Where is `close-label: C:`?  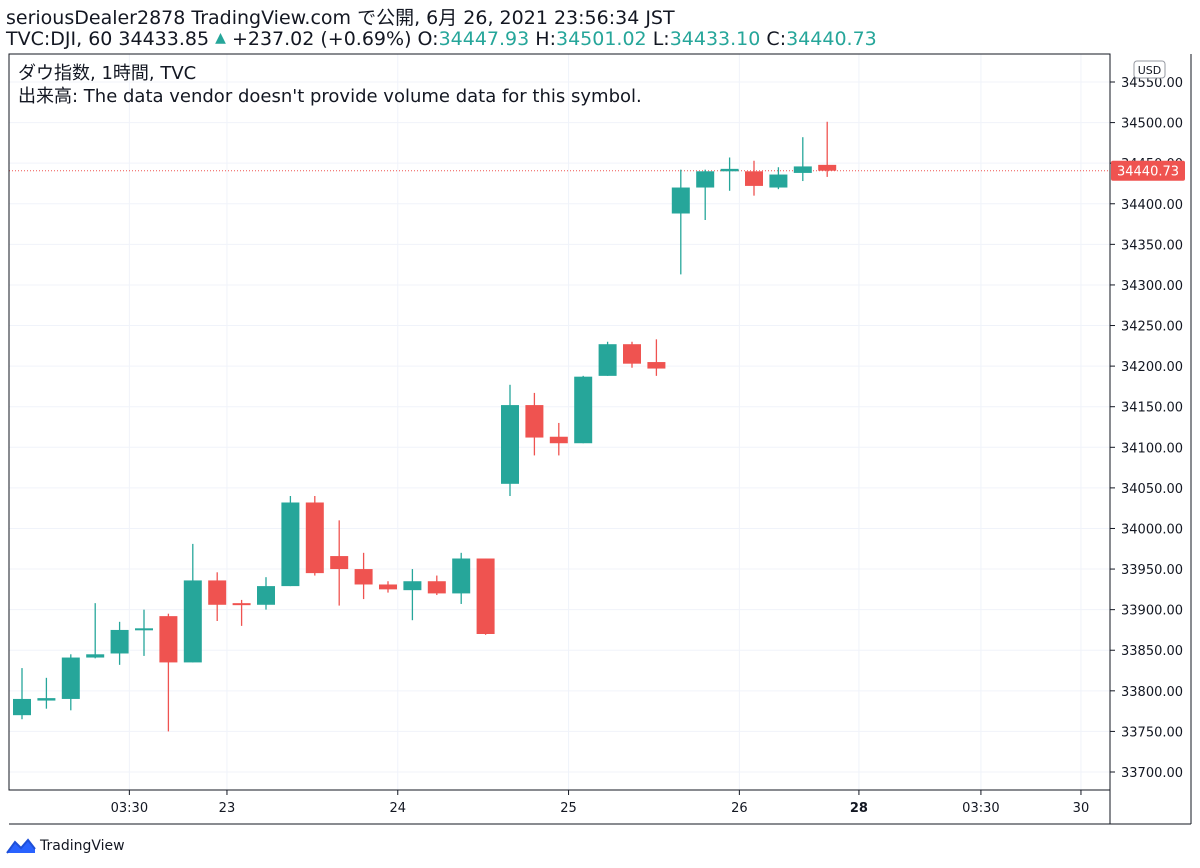 close-label: C: is located at coordinates (776, 39).